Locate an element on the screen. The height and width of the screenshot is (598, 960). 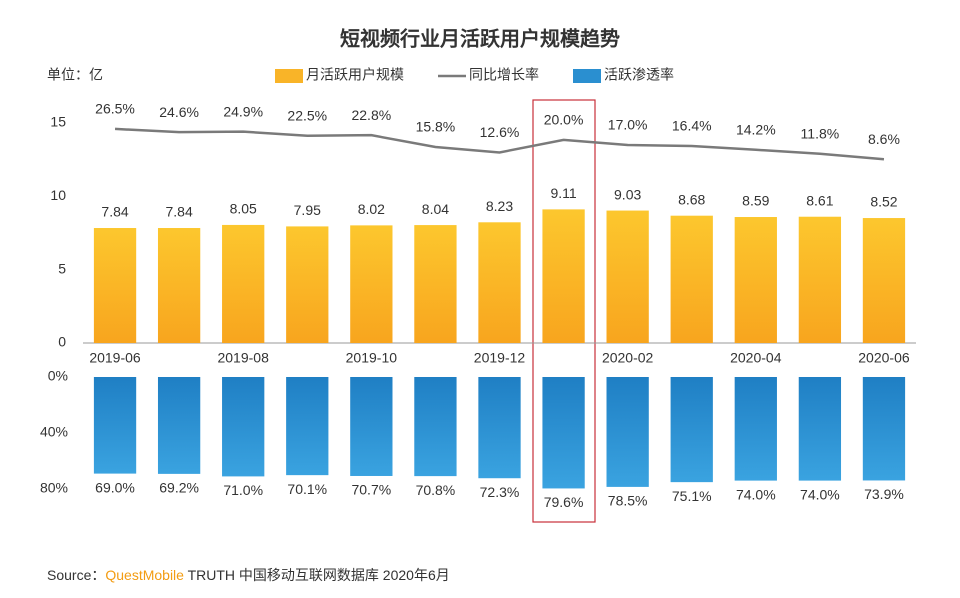
bar-value-label: 8.02 is located at coordinates (371, 209).